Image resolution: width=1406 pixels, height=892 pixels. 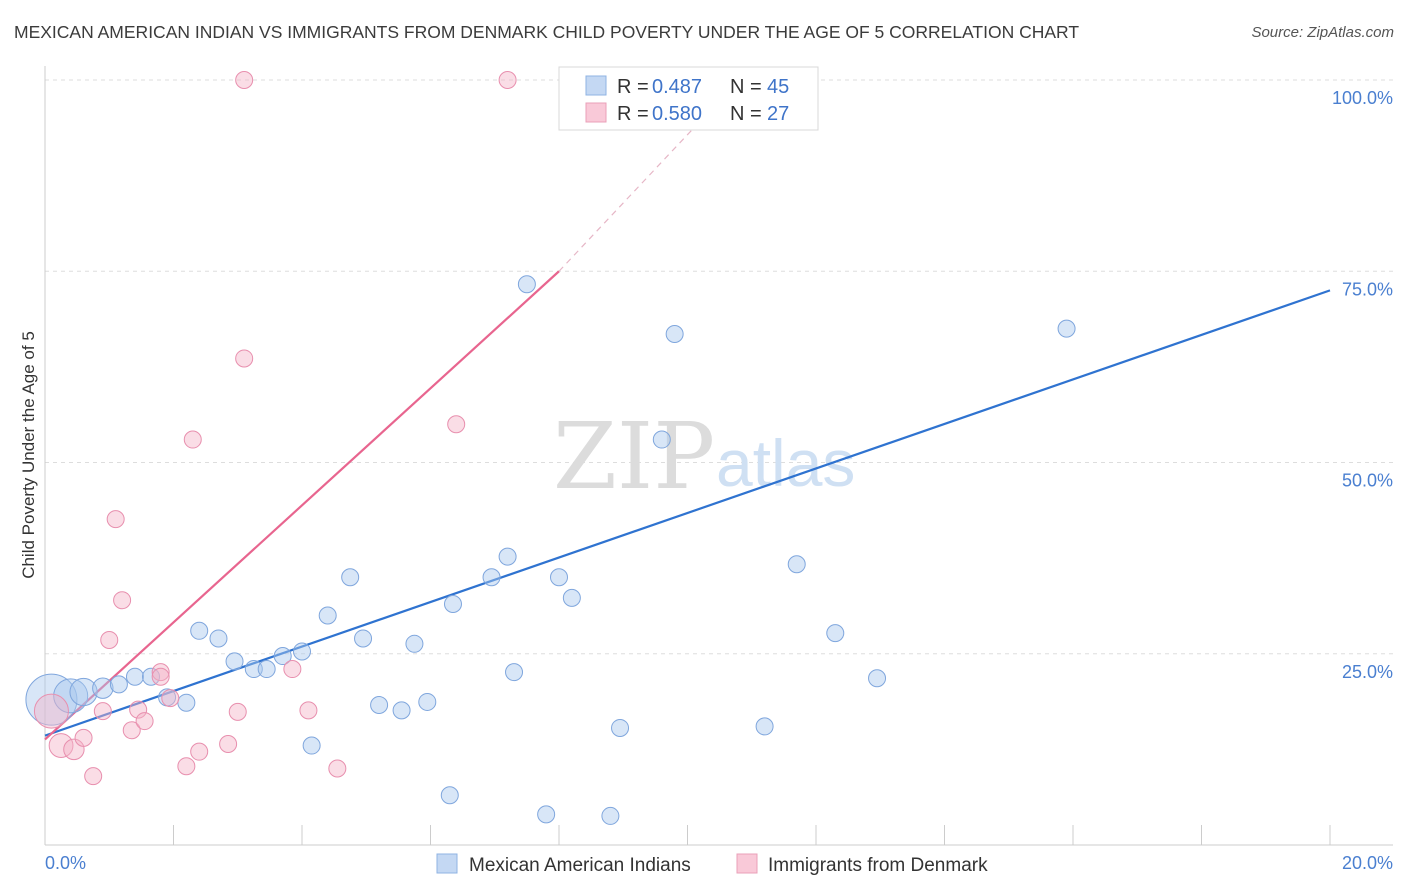 What do you see at coordinates (746, 87) in the screenshot?
I see `legend-n-label-1: N =` at bounding box center [746, 87].